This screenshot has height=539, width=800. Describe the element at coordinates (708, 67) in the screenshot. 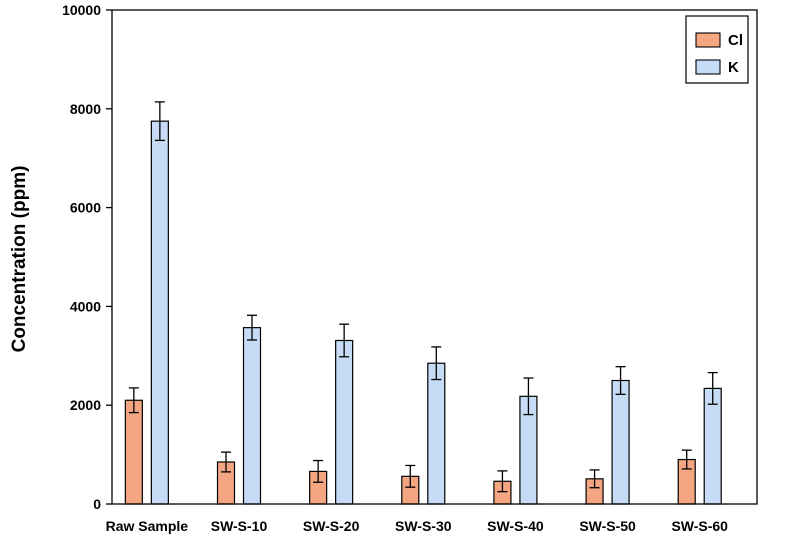

I see `legend-swatch-k` at that location.